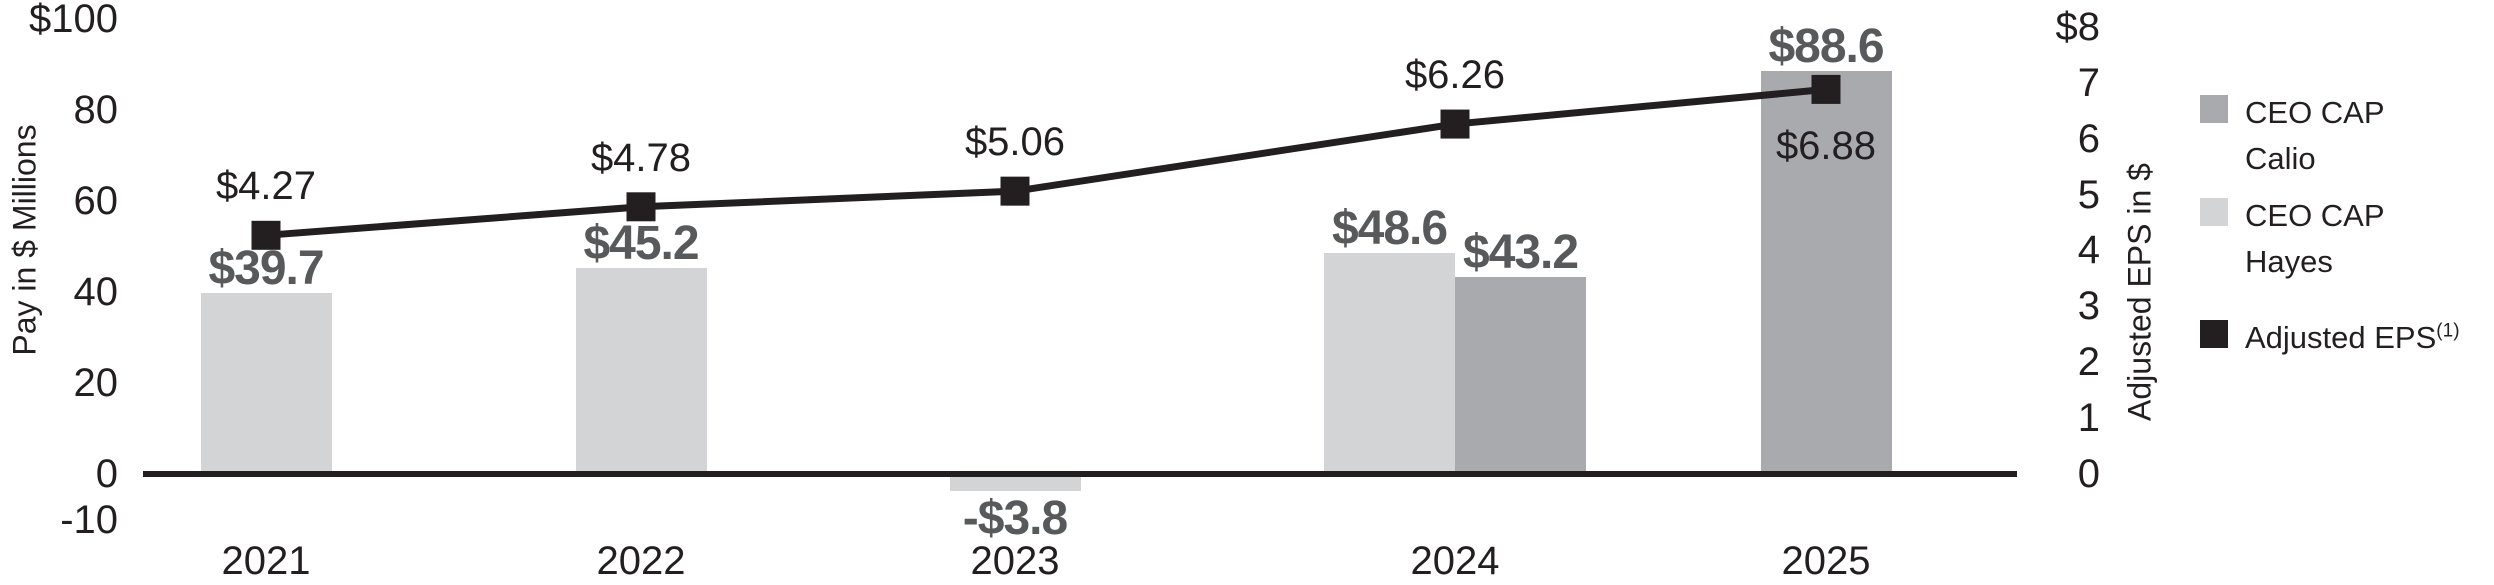 Image resolution: width=2494 pixels, height=585 pixels. I want to click on legend-item-ceo-cap-hayes: CEO CAP Hayes, so click(2313, 239).